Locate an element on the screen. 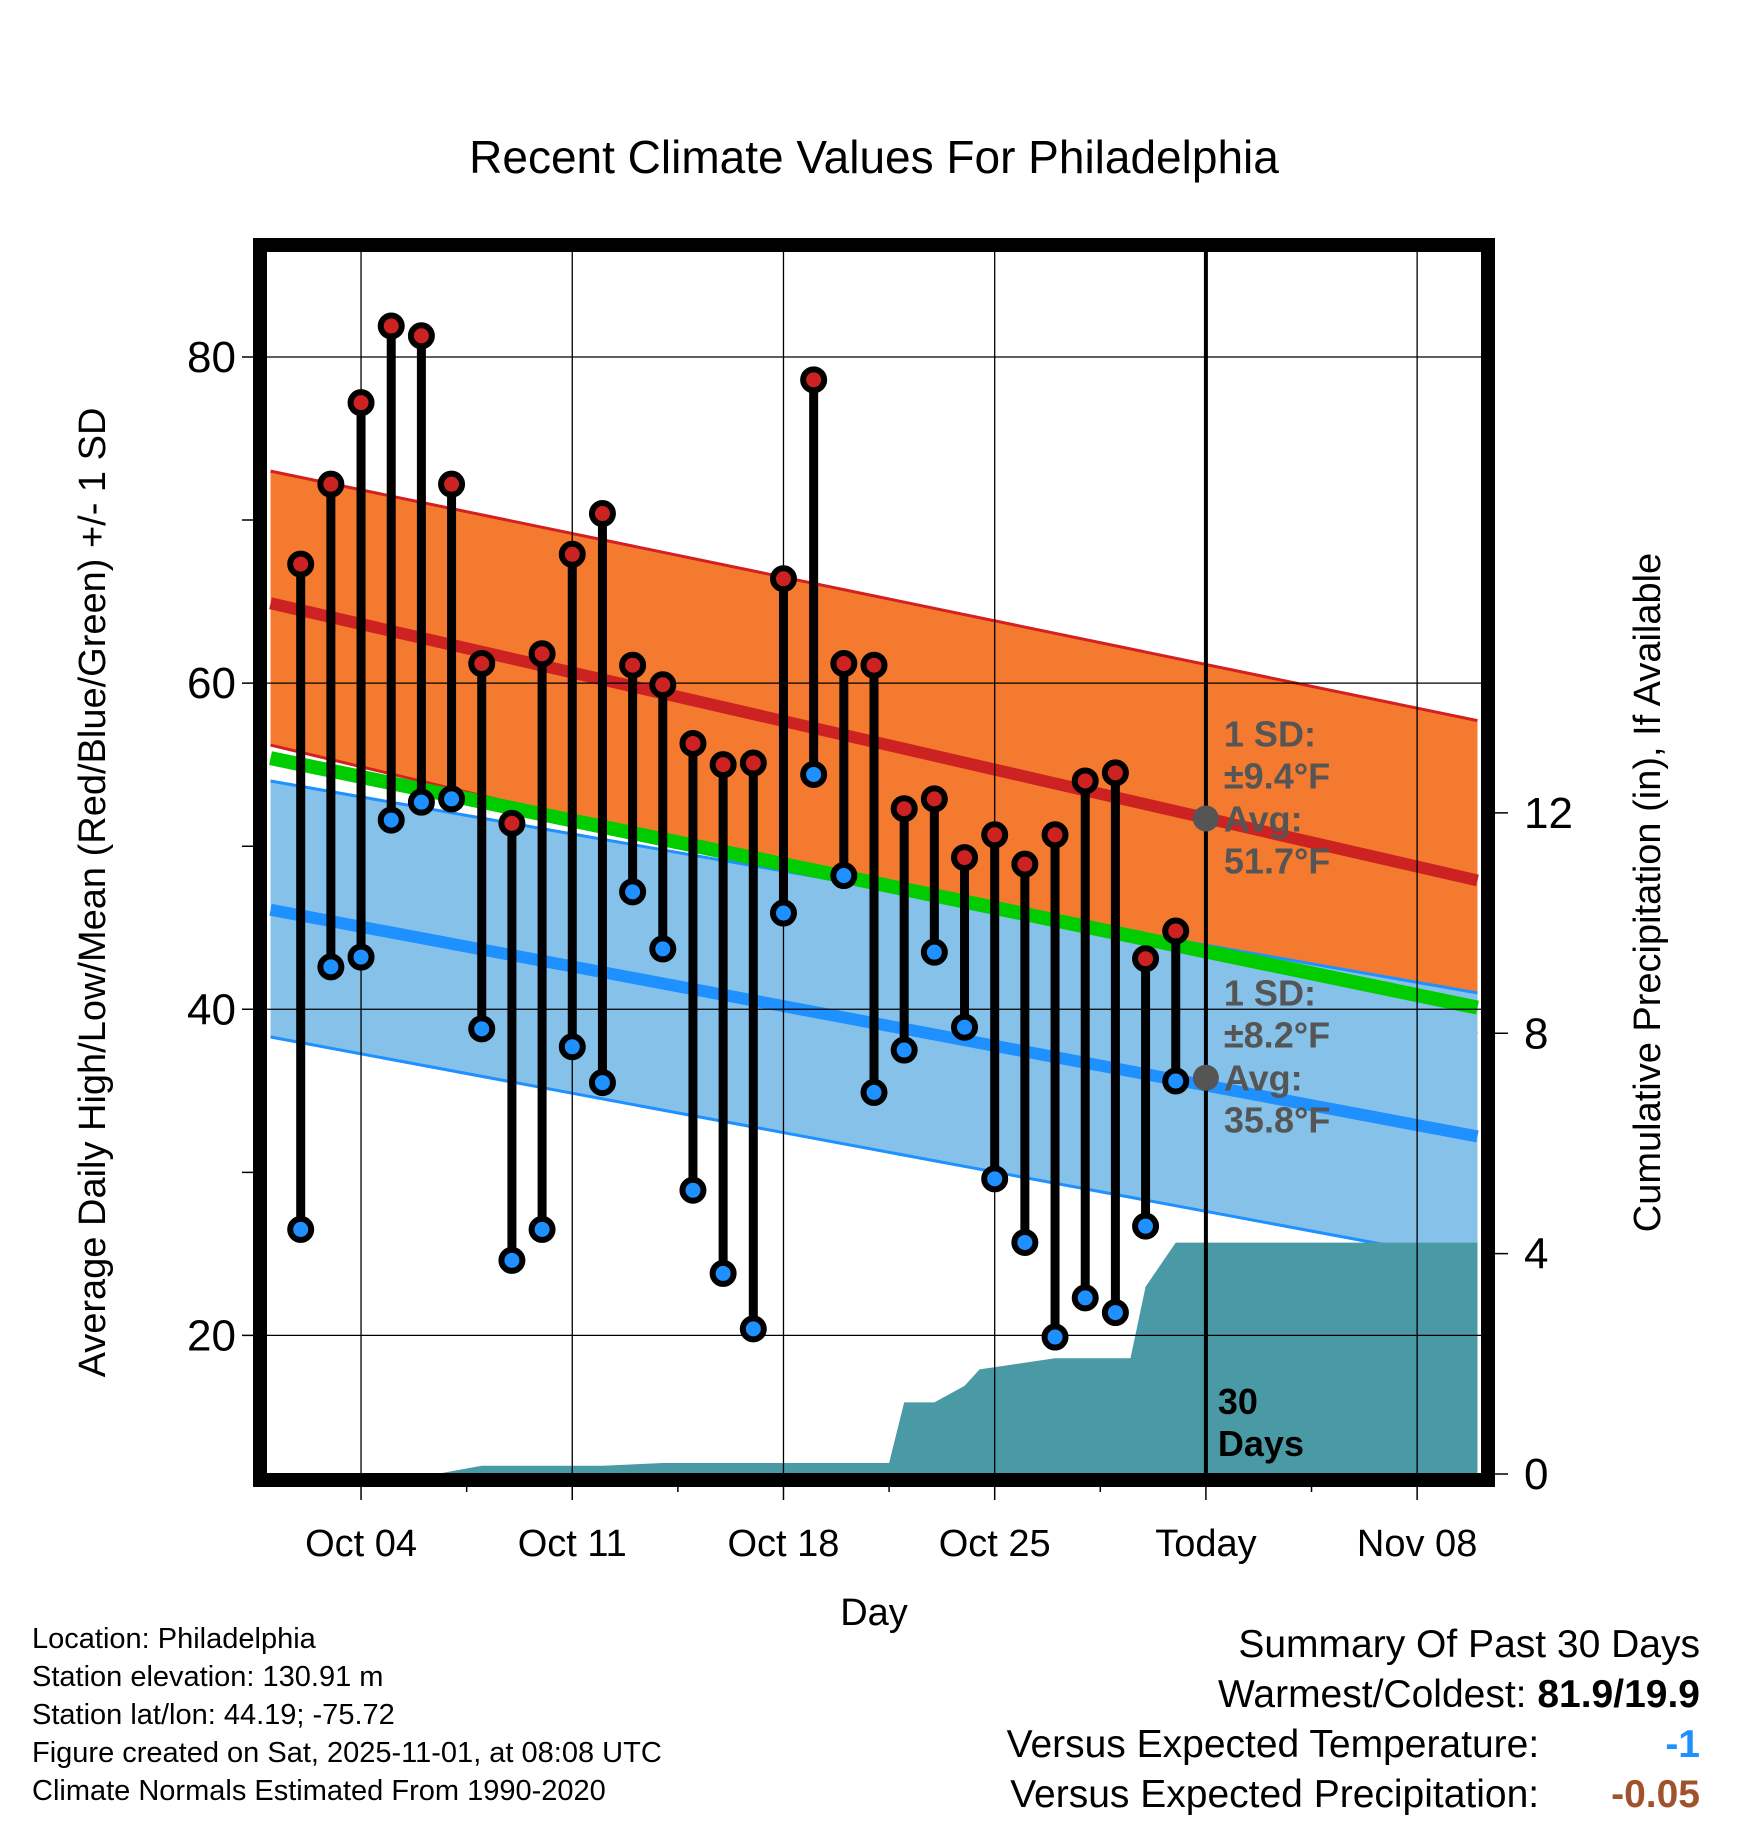 Image resolution: width=1748 pixels, height=1828 pixels. bottom-axis-label: Oct 18 is located at coordinates (784, 1544).